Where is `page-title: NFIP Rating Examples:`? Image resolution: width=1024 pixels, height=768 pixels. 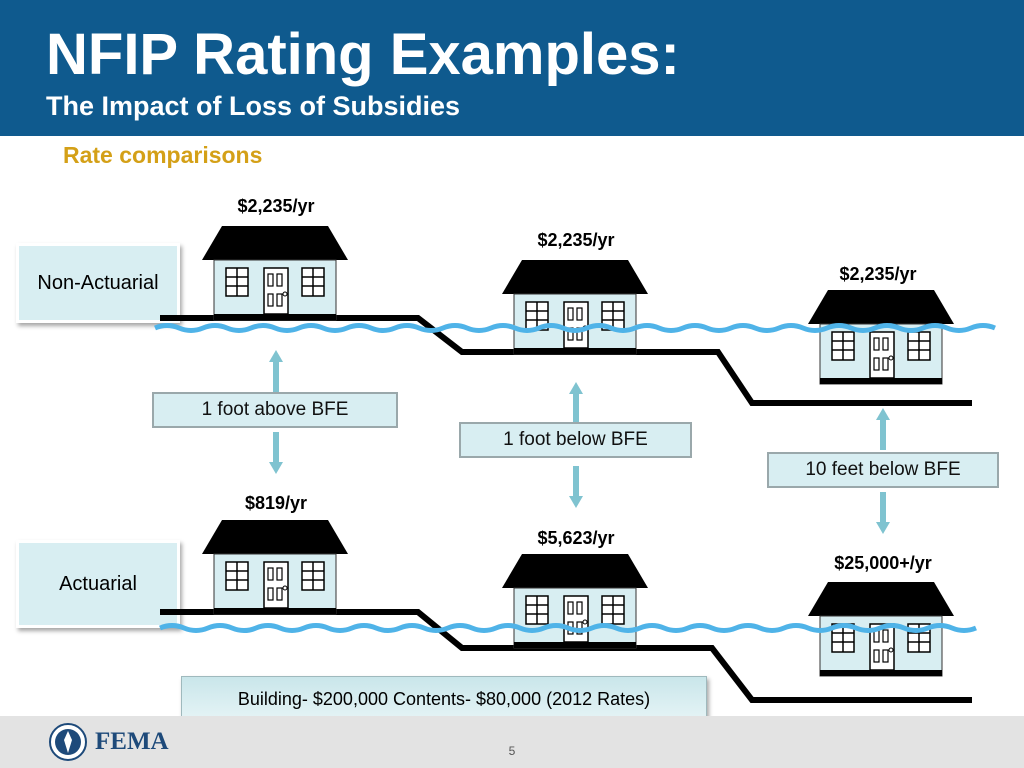
page-title: NFIP Rating Examples: is located at coordinates (363, 54).